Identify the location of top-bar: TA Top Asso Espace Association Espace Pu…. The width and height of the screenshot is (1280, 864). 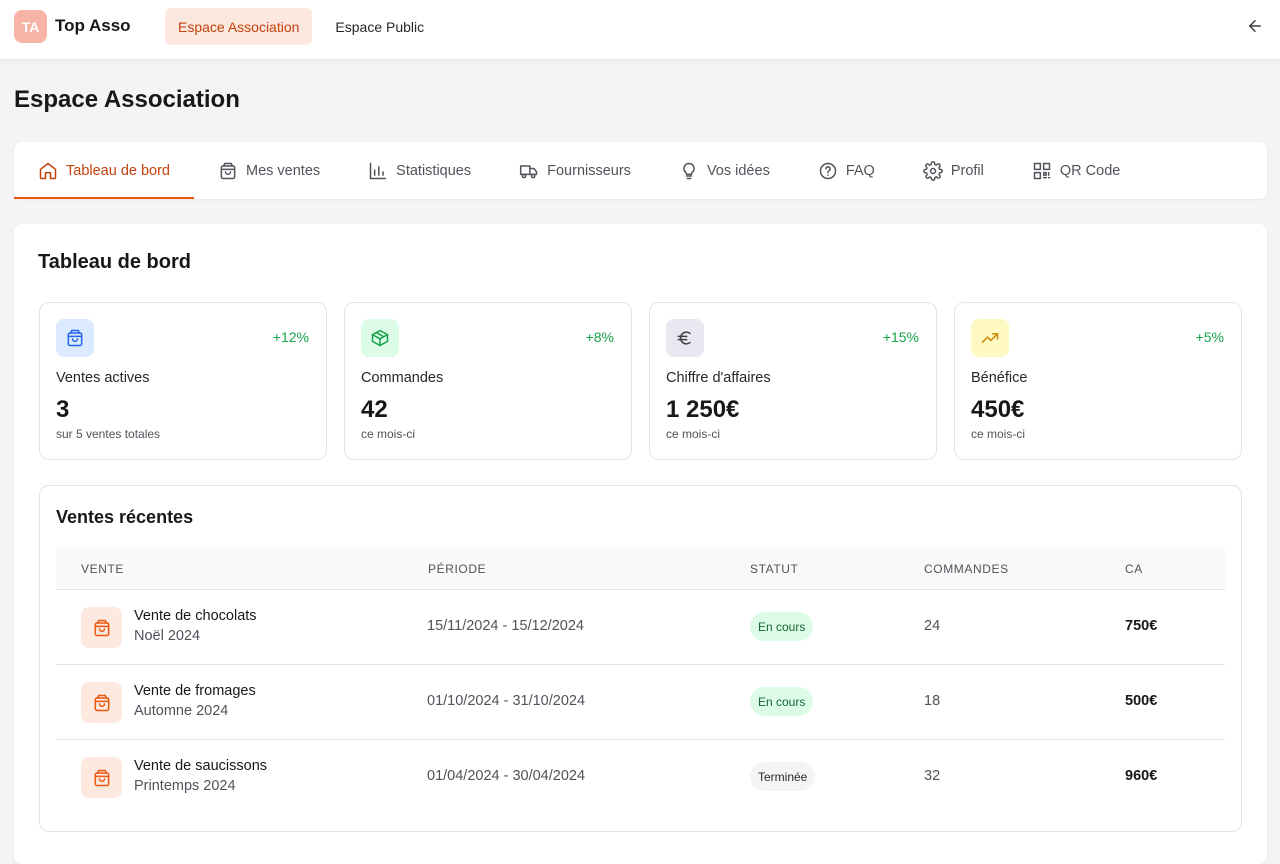
(640, 30).